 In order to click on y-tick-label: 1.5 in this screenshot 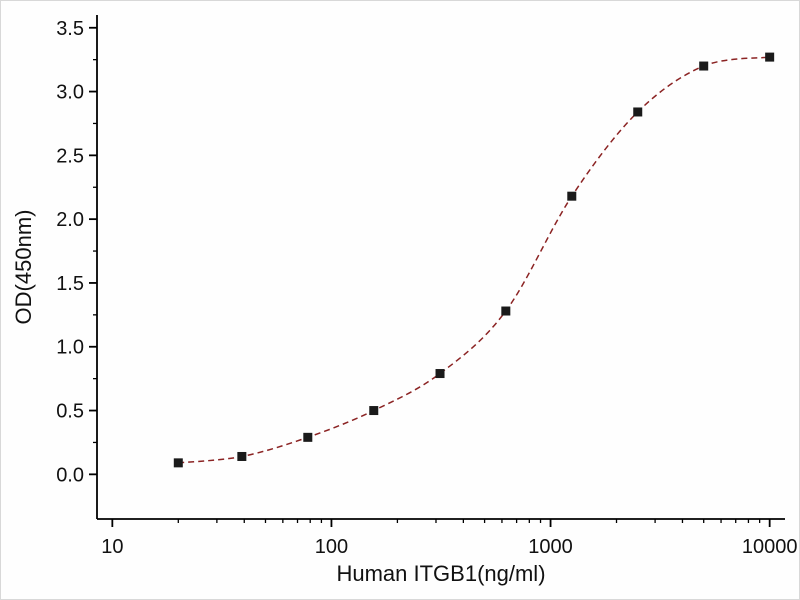, I will do `click(70, 284)`.